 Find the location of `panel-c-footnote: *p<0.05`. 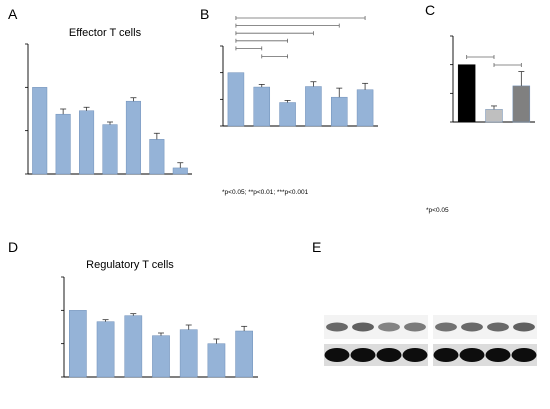

panel-c-footnote: *p<0.05 is located at coordinates (437, 210).